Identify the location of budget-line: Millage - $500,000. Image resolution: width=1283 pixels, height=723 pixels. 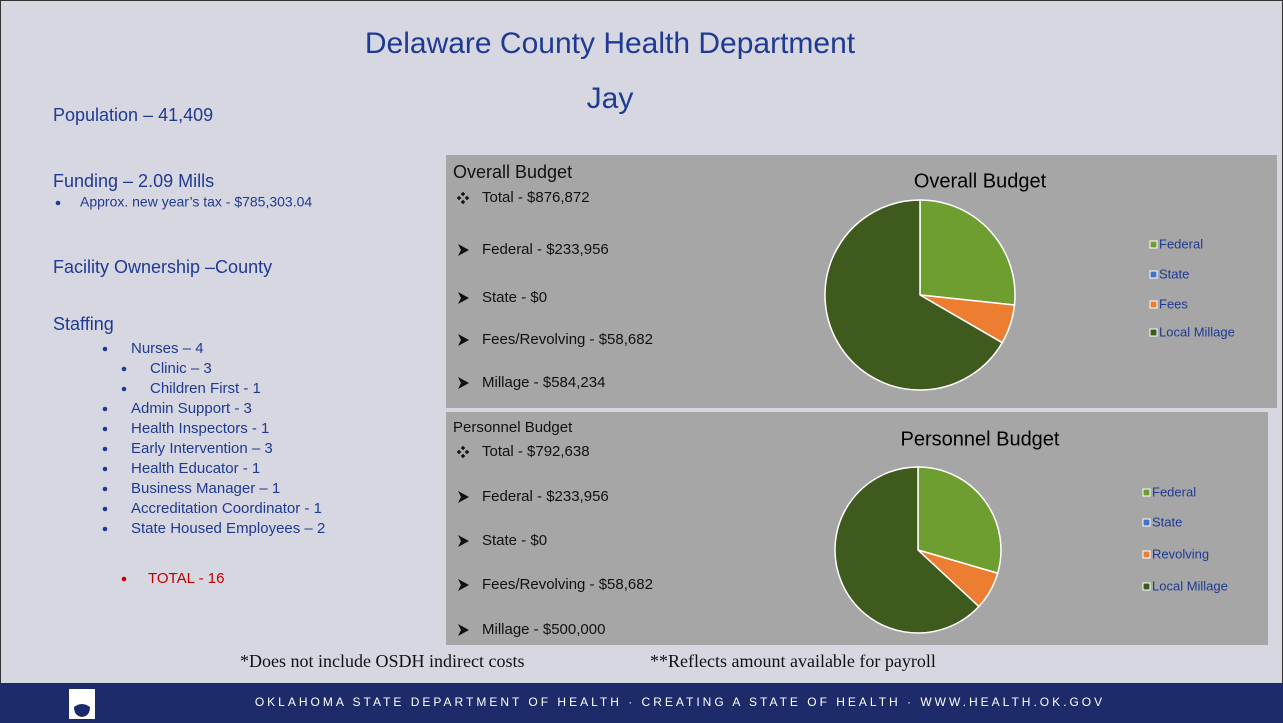
(543, 629).